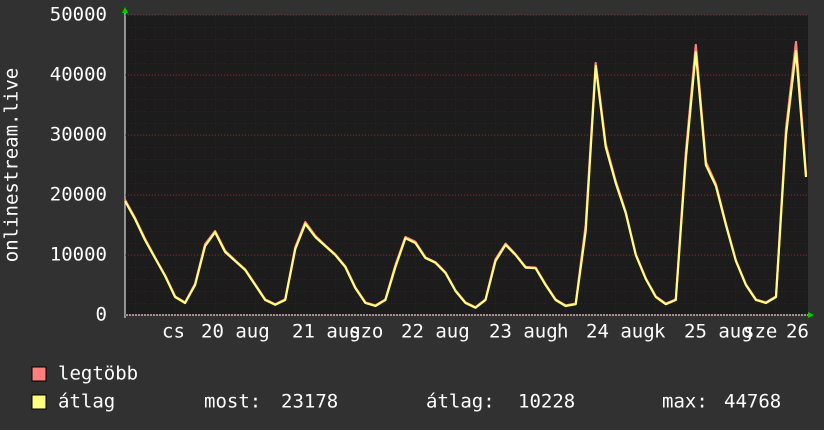  Describe the element at coordinates (78, 255) in the screenshot. I see `y-tick-label: 10000` at that location.